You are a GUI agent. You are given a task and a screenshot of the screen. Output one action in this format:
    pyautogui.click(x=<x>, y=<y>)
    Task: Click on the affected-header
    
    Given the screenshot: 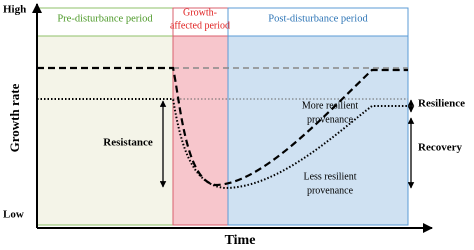 What is the action you would take?
    pyautogui.click(x=200, y=22)
    